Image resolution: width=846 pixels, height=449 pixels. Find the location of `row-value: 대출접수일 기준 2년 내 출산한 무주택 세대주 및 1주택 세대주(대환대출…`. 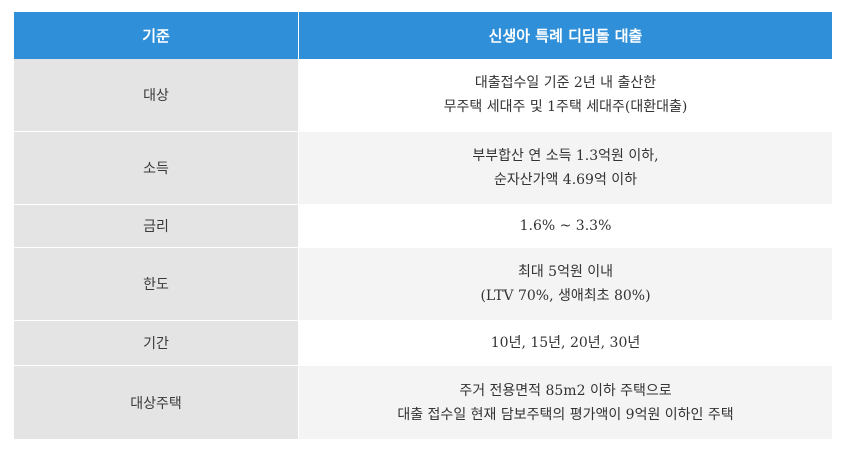

row-value: 대출접수일 기준 2년 내 출산한 무주택 세대주 및 1주택 세대주(대환대출… is located at coordinates (565, 95).